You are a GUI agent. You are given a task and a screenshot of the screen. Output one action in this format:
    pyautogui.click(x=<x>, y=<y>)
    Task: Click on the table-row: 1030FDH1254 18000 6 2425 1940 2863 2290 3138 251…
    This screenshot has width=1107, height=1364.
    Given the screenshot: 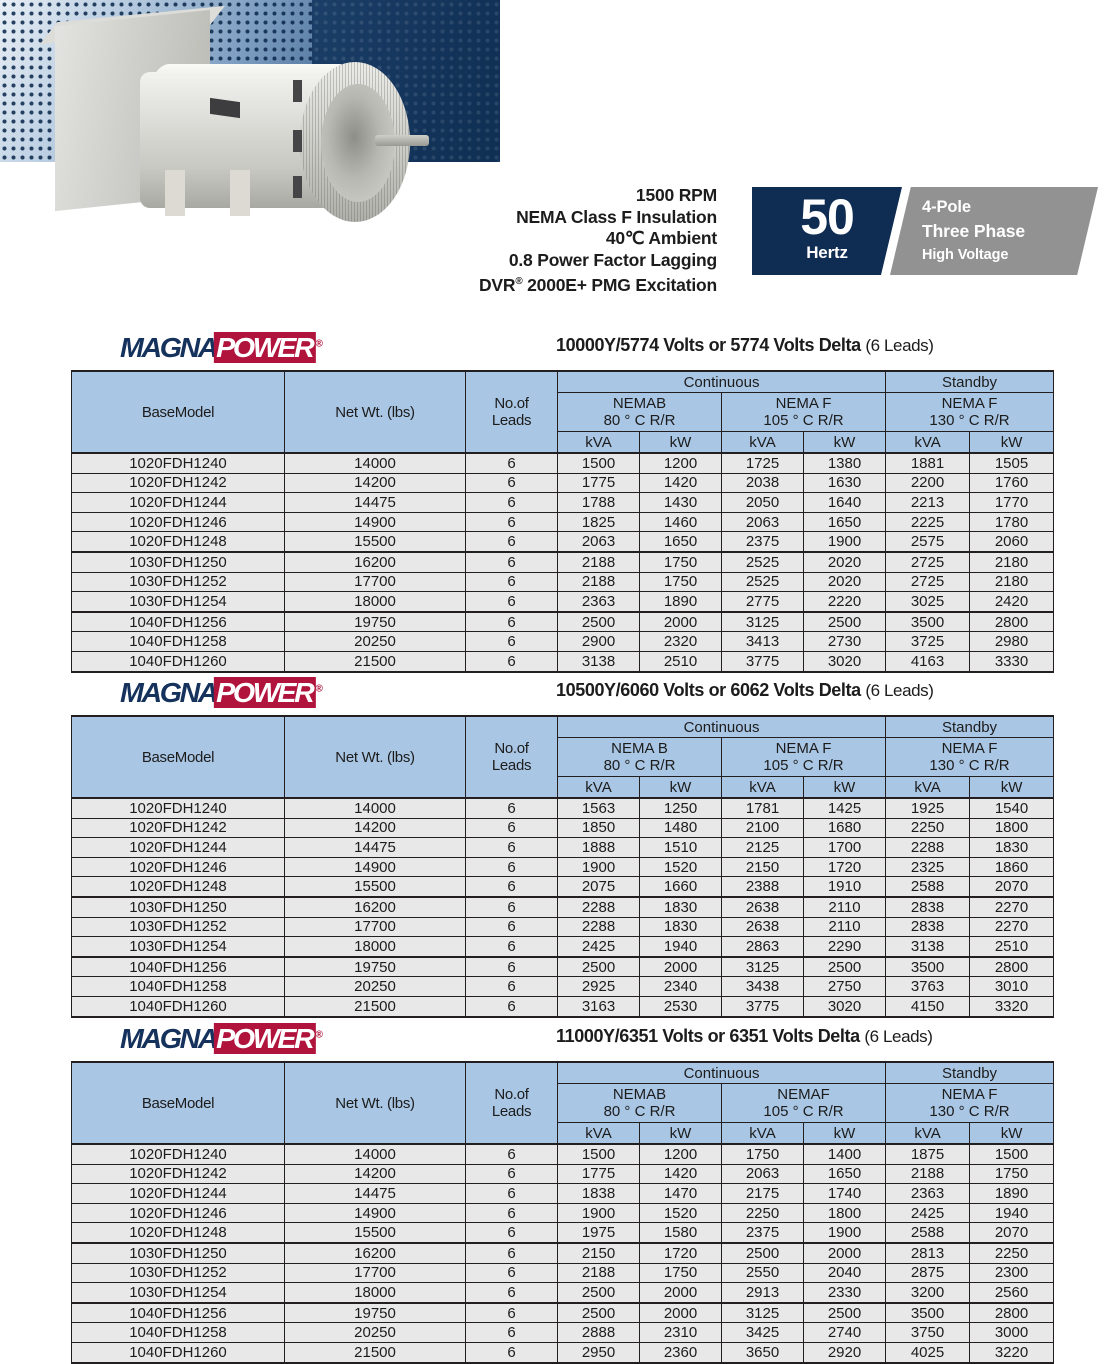 What is the action you would take?
    pyautogui.click(x=563, y=947)
    